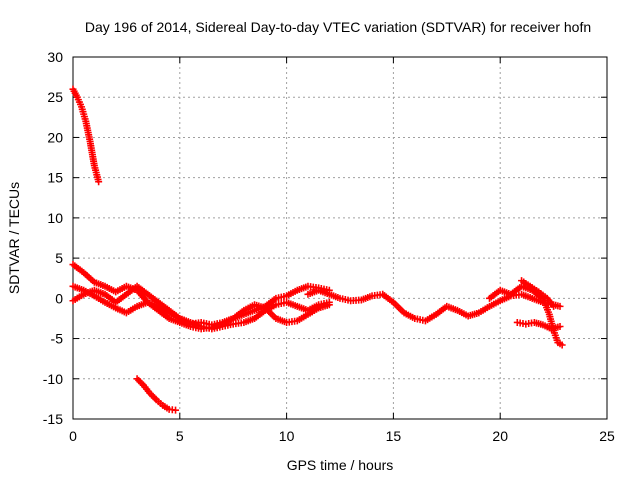 The image size is (640, 480). I want to click on x-tick-label: 25, so click(607, 436).